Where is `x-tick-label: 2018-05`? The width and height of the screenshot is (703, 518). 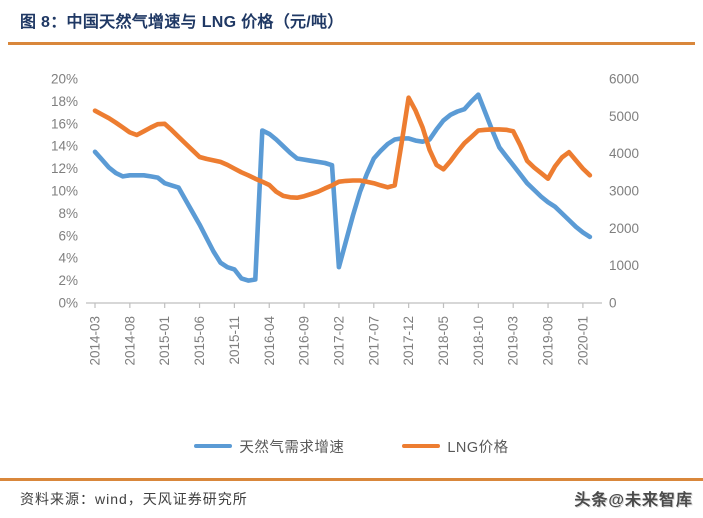 x-tick-label: 2018-05 is located at coordinates (443, 341).